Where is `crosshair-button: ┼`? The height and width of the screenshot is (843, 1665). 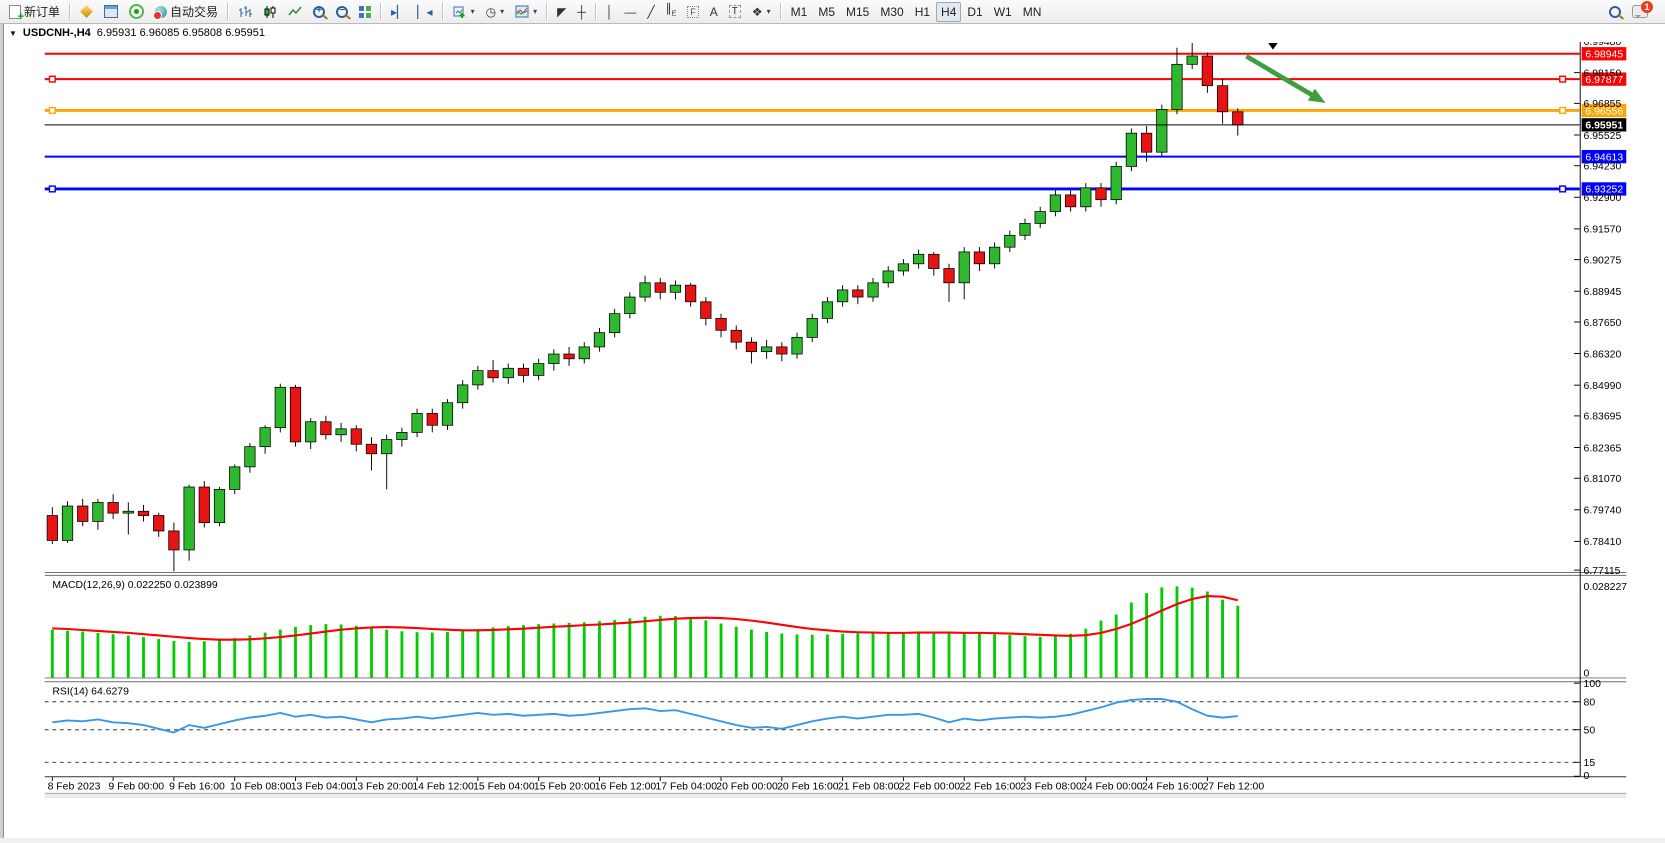
crosshair-button: ┼ is located at coordinates (581, 12).